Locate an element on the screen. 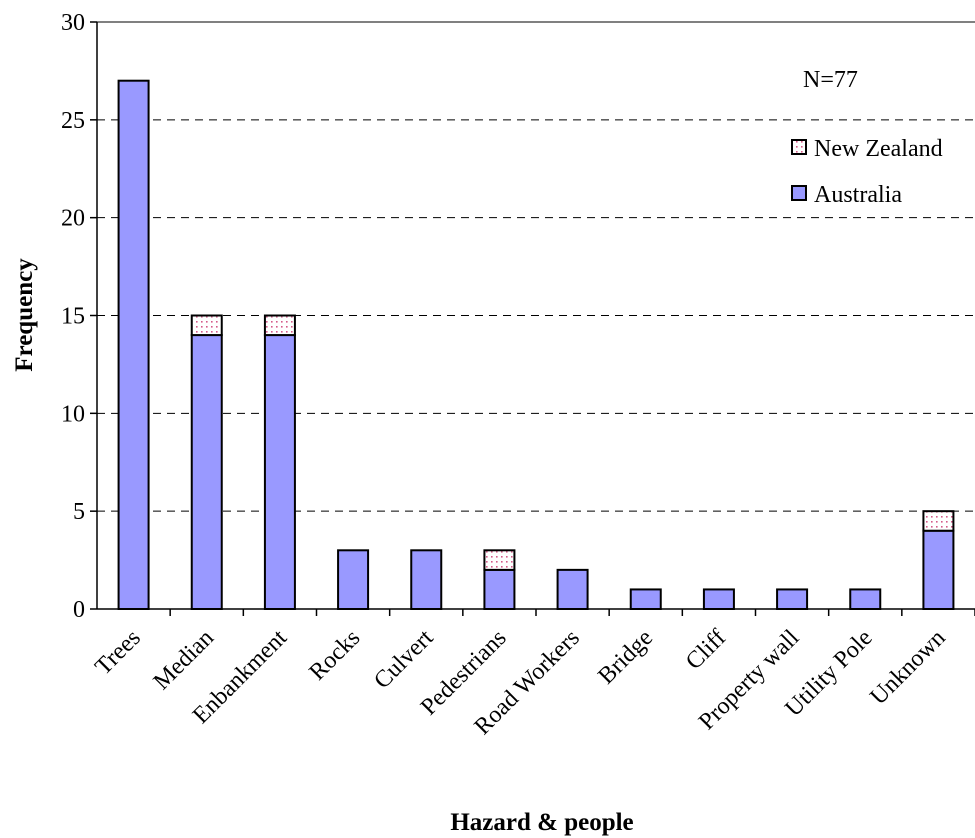 This screenshot has width=975, height=838. sample-size-annotation: N=77 is located at coordinates (830, 80).